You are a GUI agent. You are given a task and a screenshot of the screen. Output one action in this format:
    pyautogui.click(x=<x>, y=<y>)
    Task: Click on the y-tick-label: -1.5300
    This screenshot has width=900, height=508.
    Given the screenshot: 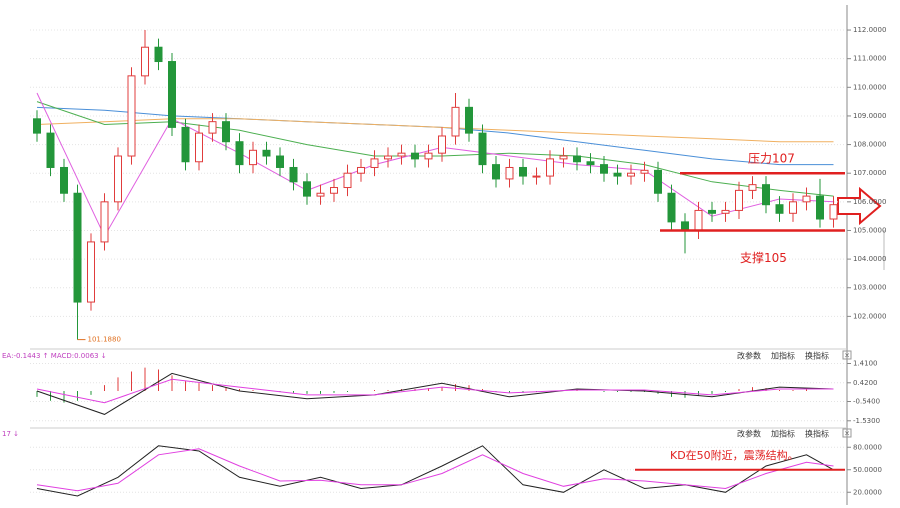 What is the action you would take?
    pyautogui.click(x=866, y=421)
    